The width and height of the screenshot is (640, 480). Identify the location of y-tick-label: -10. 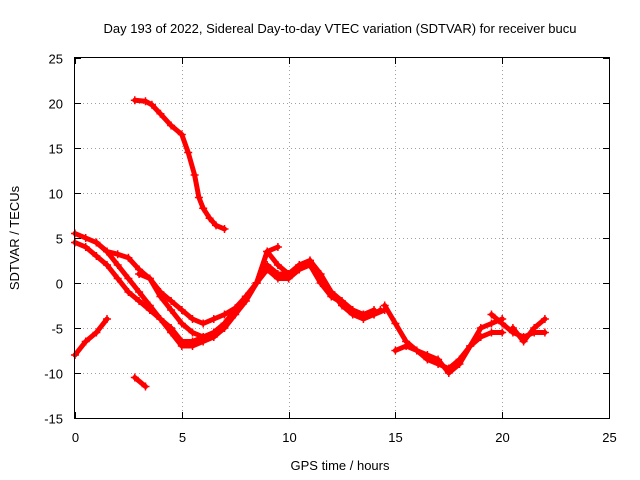
(53, 374).